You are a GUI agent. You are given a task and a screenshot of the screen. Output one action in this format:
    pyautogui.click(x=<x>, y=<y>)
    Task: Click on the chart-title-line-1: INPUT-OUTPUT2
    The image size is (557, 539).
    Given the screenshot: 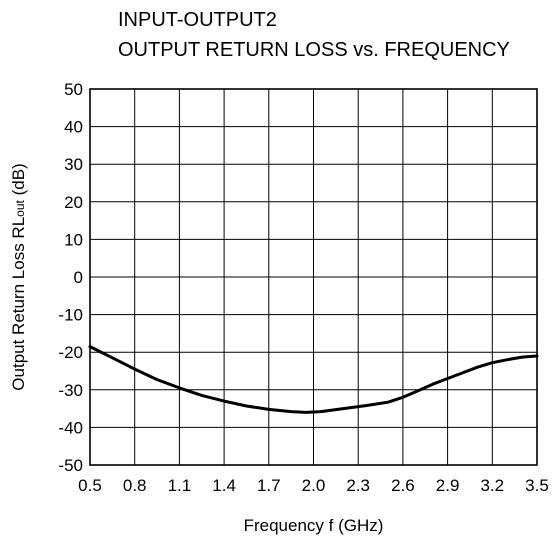 What is the action you would take?
    pyautogui.click(x=197, y=20)
    